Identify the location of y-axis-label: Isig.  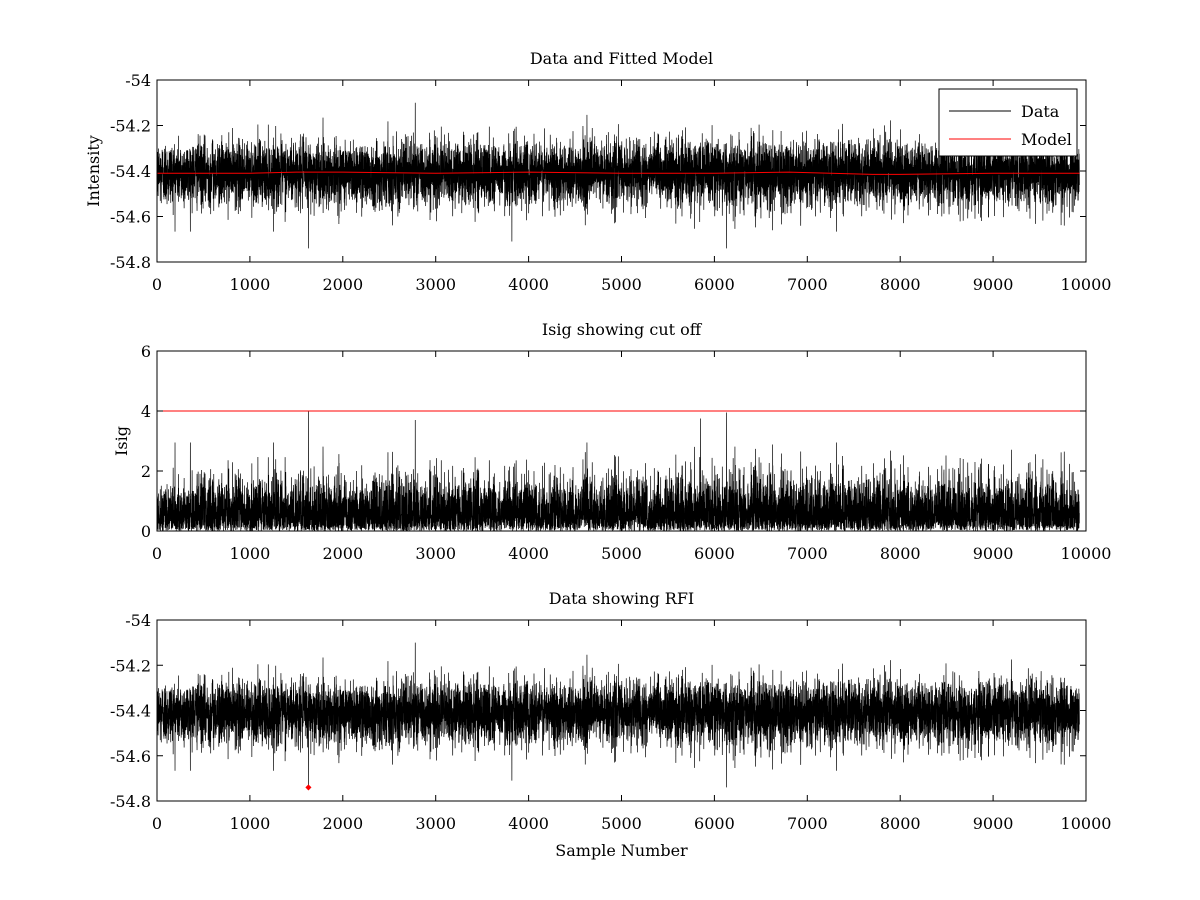
(121, 441).